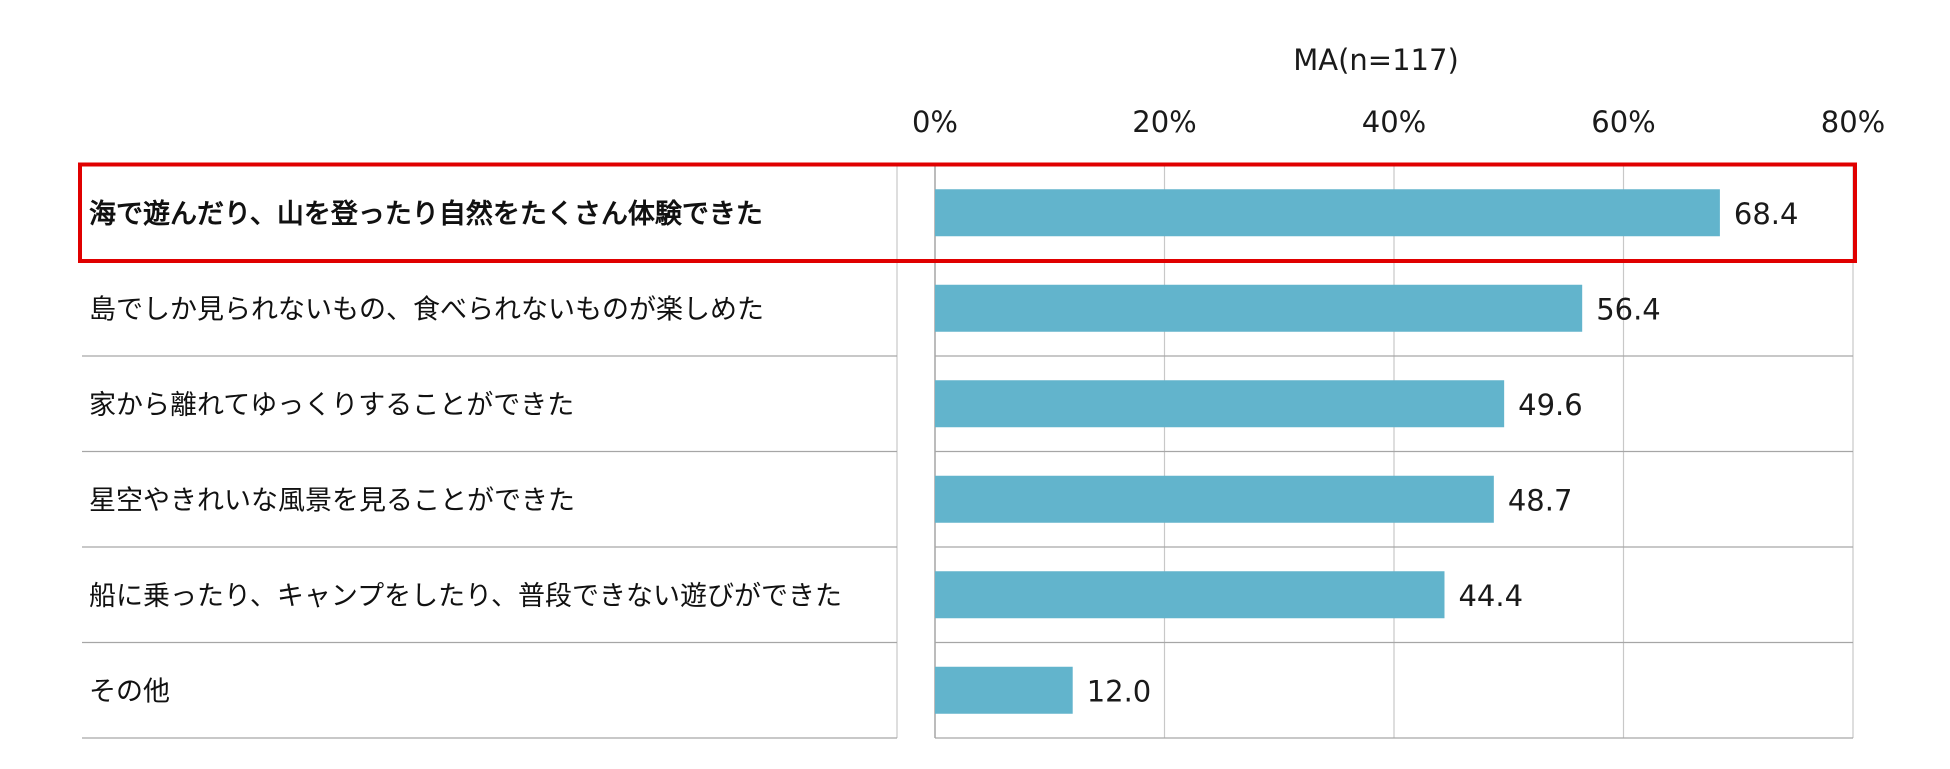 This screenshot has height=769, width=1950. What do you see at coordinates (1119, 691) in the screenshot?
I see `value-label: 12.0` at bounding box center [1119, 691].